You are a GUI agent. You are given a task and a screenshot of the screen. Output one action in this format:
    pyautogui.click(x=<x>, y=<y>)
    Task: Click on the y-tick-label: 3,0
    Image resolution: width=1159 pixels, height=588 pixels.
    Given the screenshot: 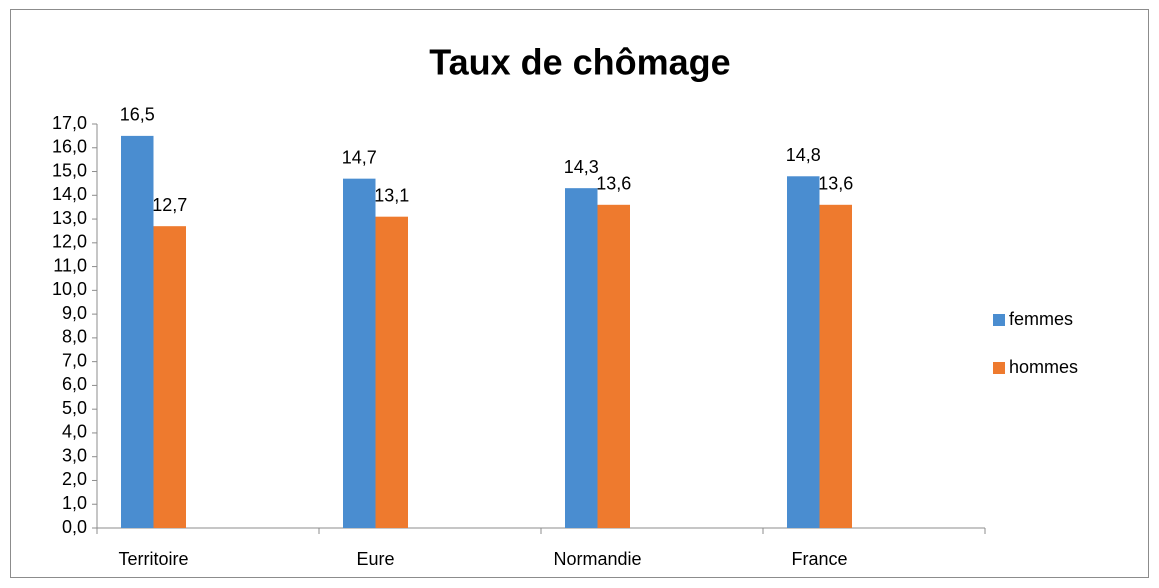 What is the action you would take?
    pyautogui.click(x=74, y=455)
    